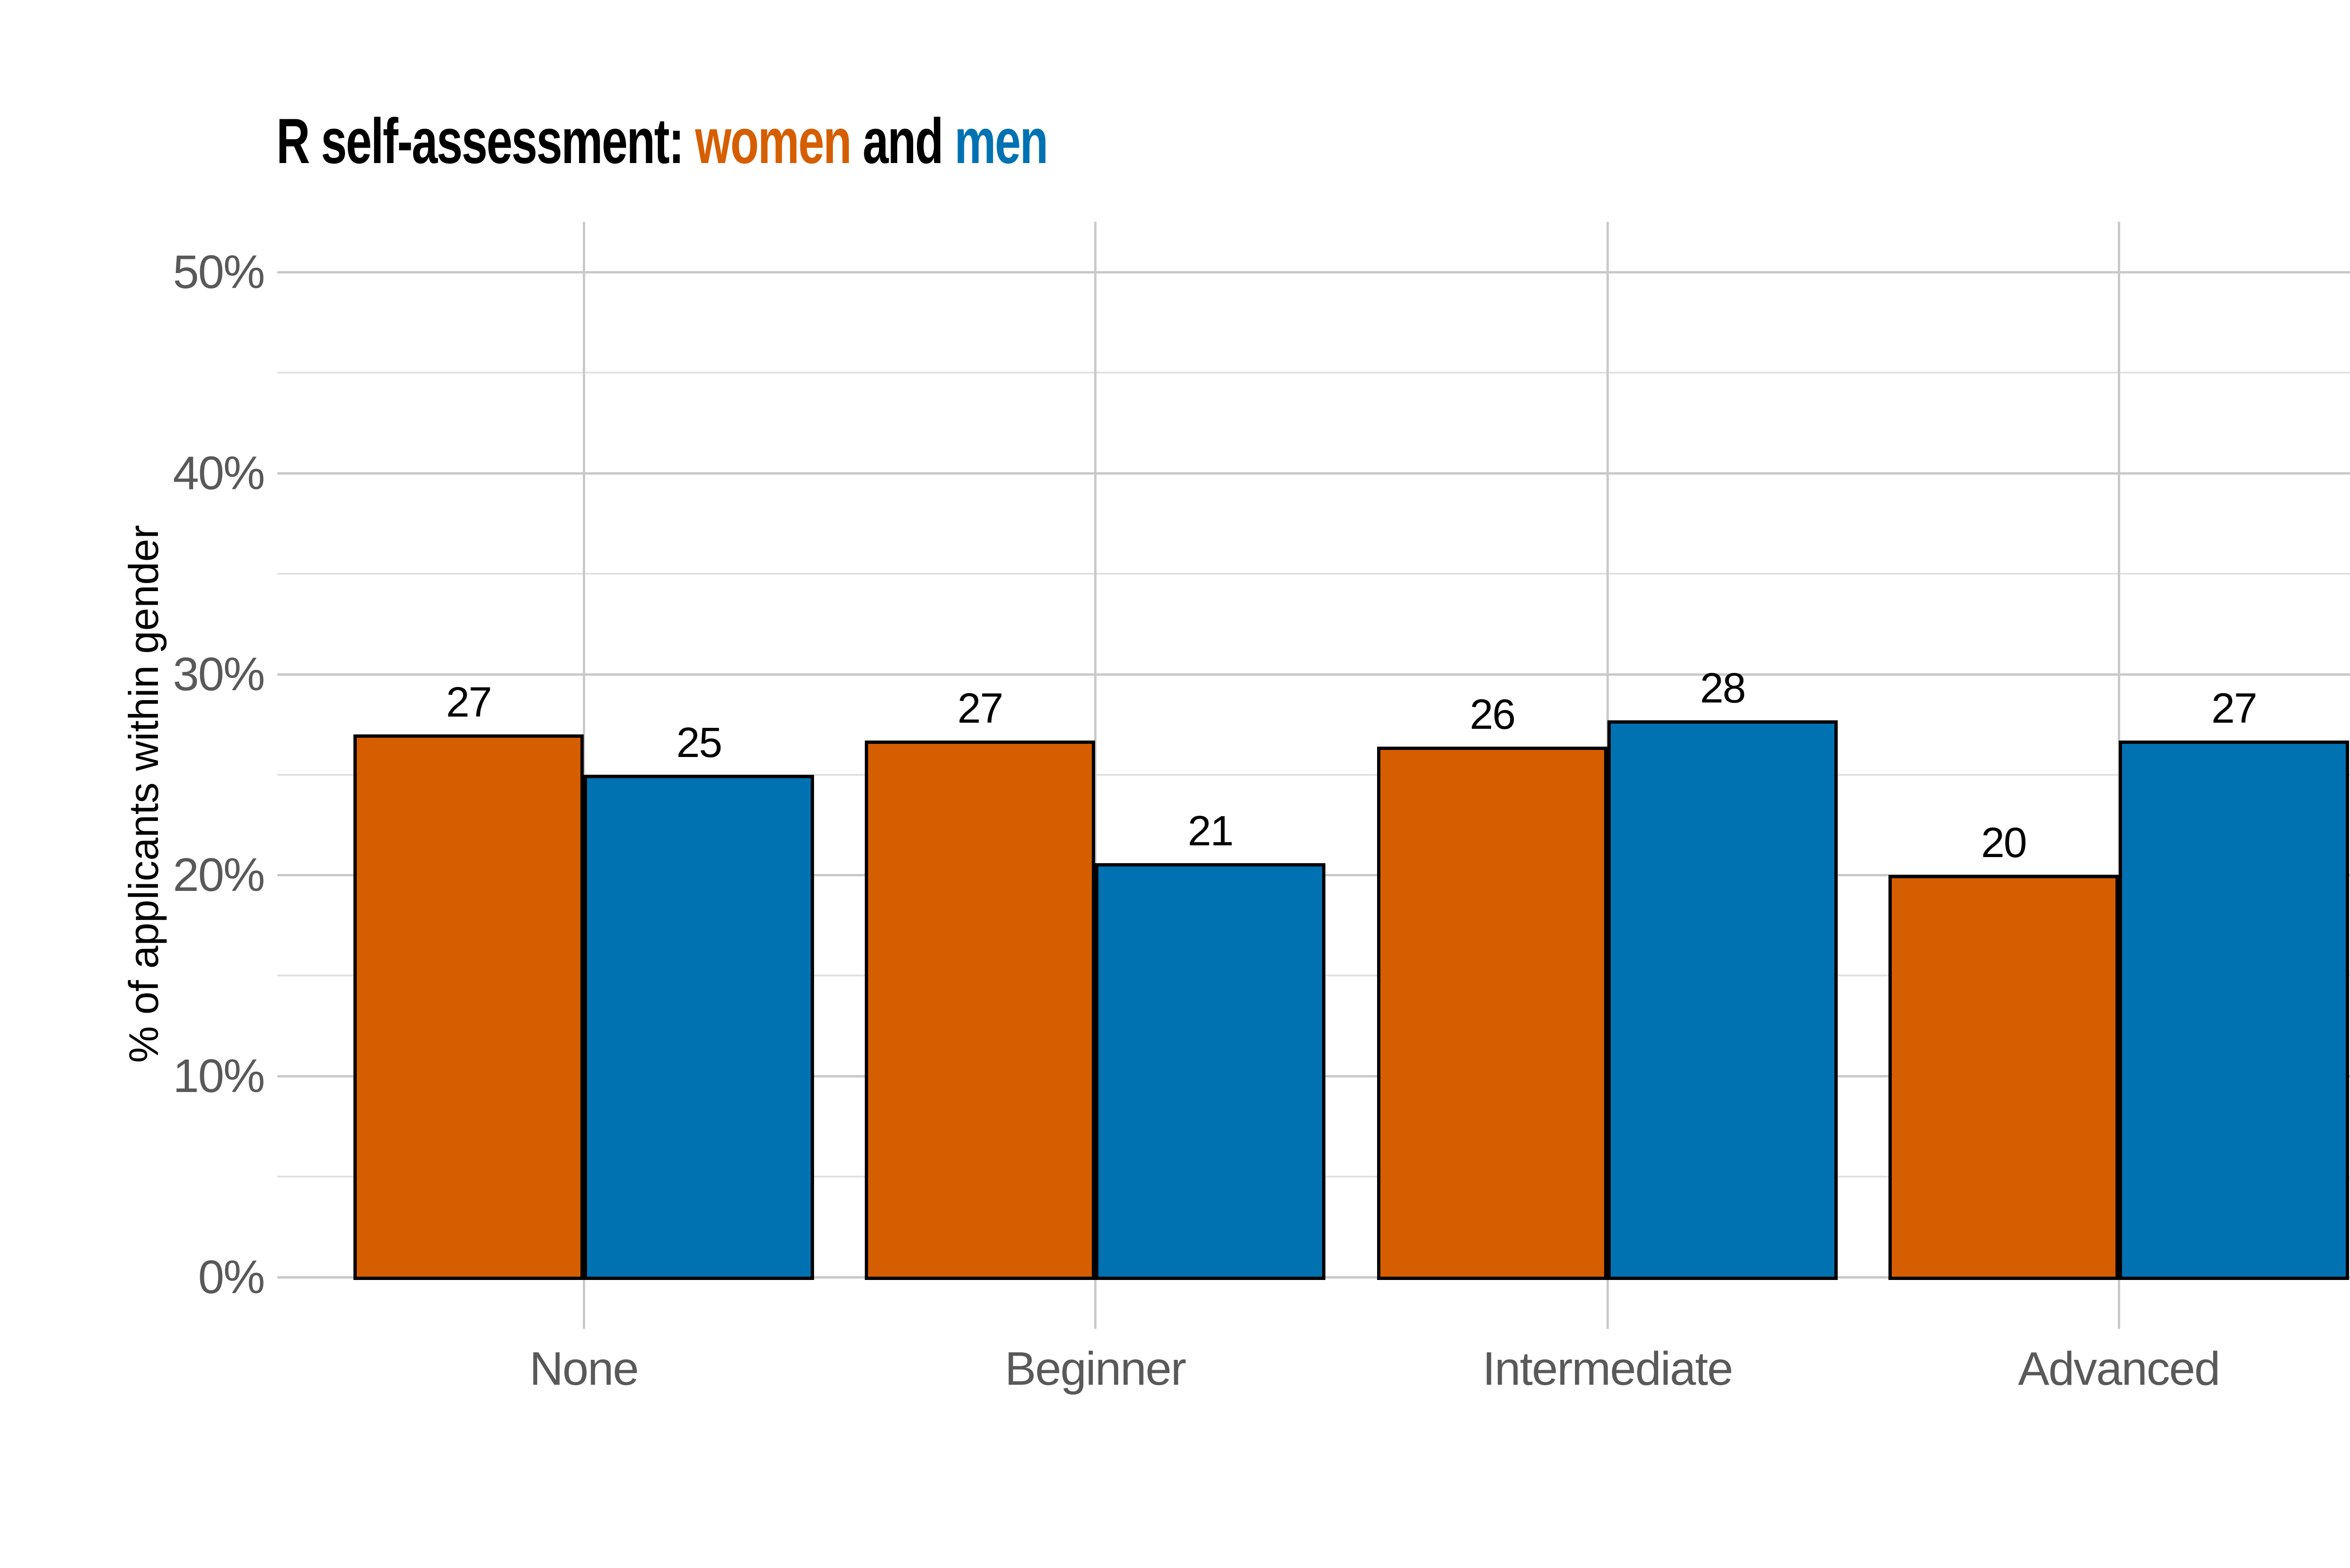 The image size is (2350, 1568). Describe the element at coordinates (699, 1027) in the screenshot. I see `bar-men-none` at that location.